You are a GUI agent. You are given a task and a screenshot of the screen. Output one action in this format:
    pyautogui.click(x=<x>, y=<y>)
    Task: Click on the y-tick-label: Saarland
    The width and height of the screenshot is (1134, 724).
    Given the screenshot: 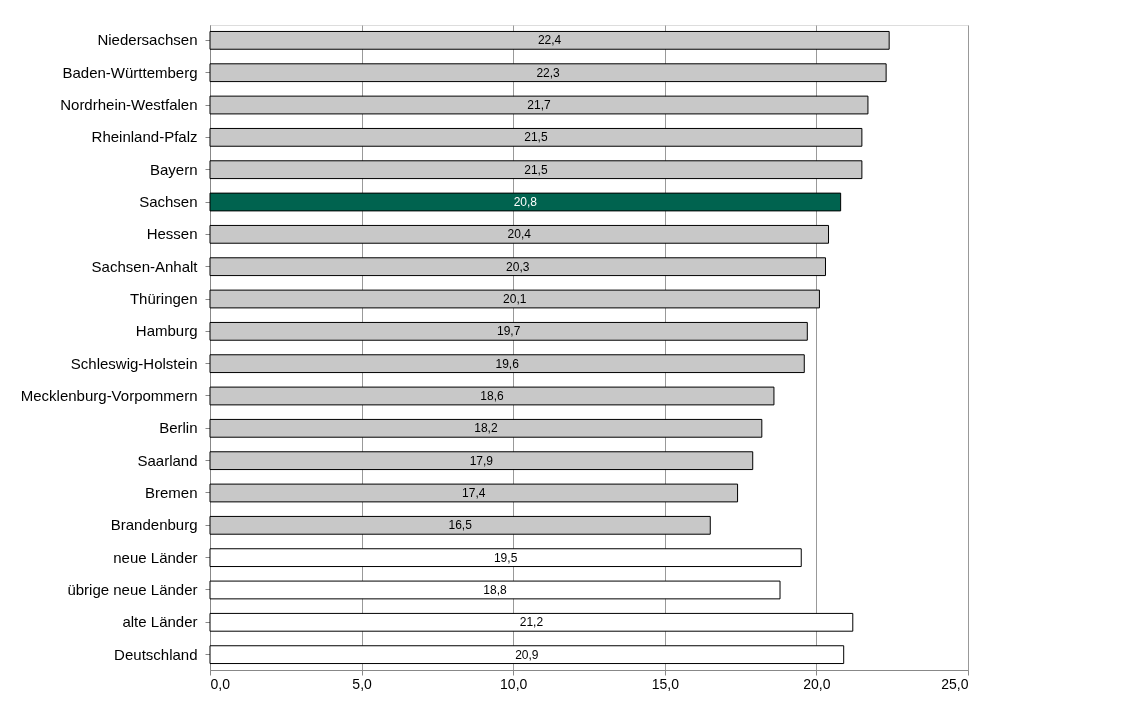 What is the action you would take?
    pyautogui.click(x=167, y=460)
    